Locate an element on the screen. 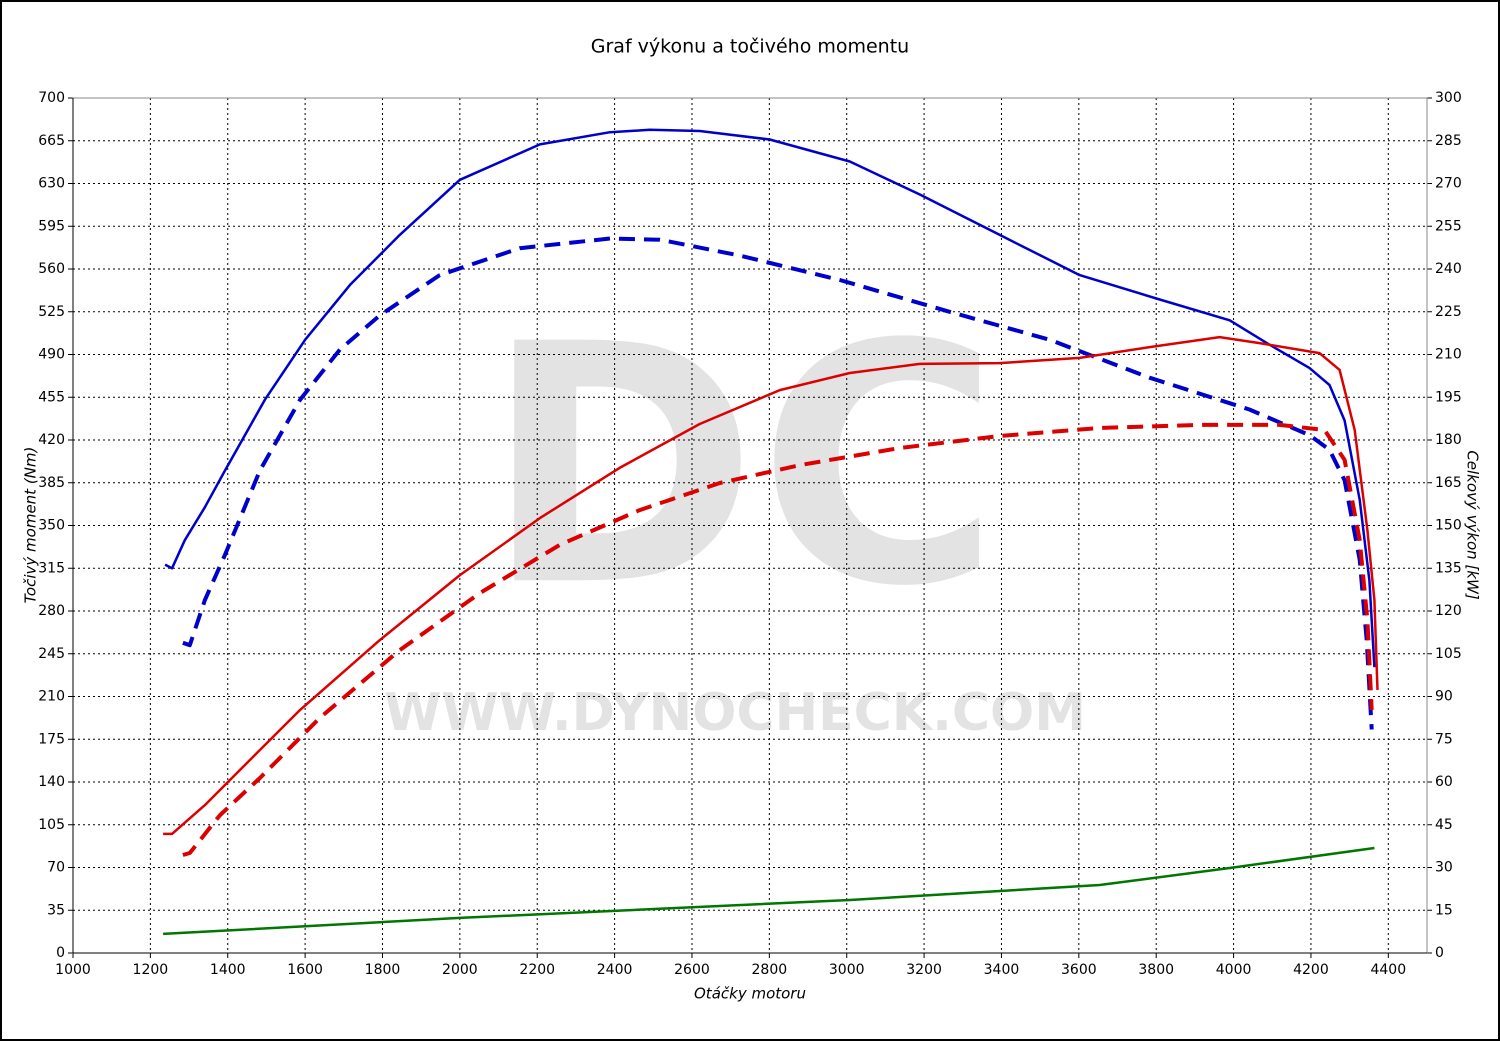  y-tick-label: 105 is located at coordinates (51, 825).